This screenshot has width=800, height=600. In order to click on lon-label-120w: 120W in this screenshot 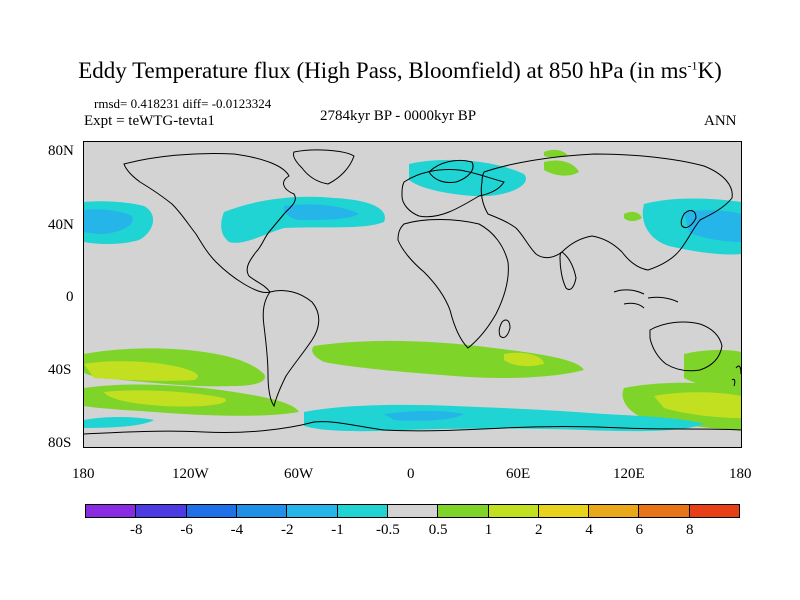, I will do `click(190, 474)`.